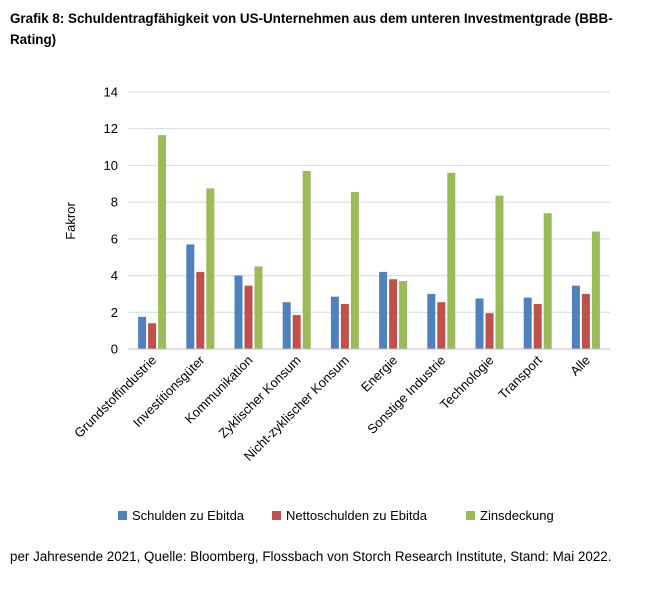 This screenshot has width=672, height=590. Describe the element at coordinates (111, 92) in the screenshot. I see `y-tick-label: 14` at that location.